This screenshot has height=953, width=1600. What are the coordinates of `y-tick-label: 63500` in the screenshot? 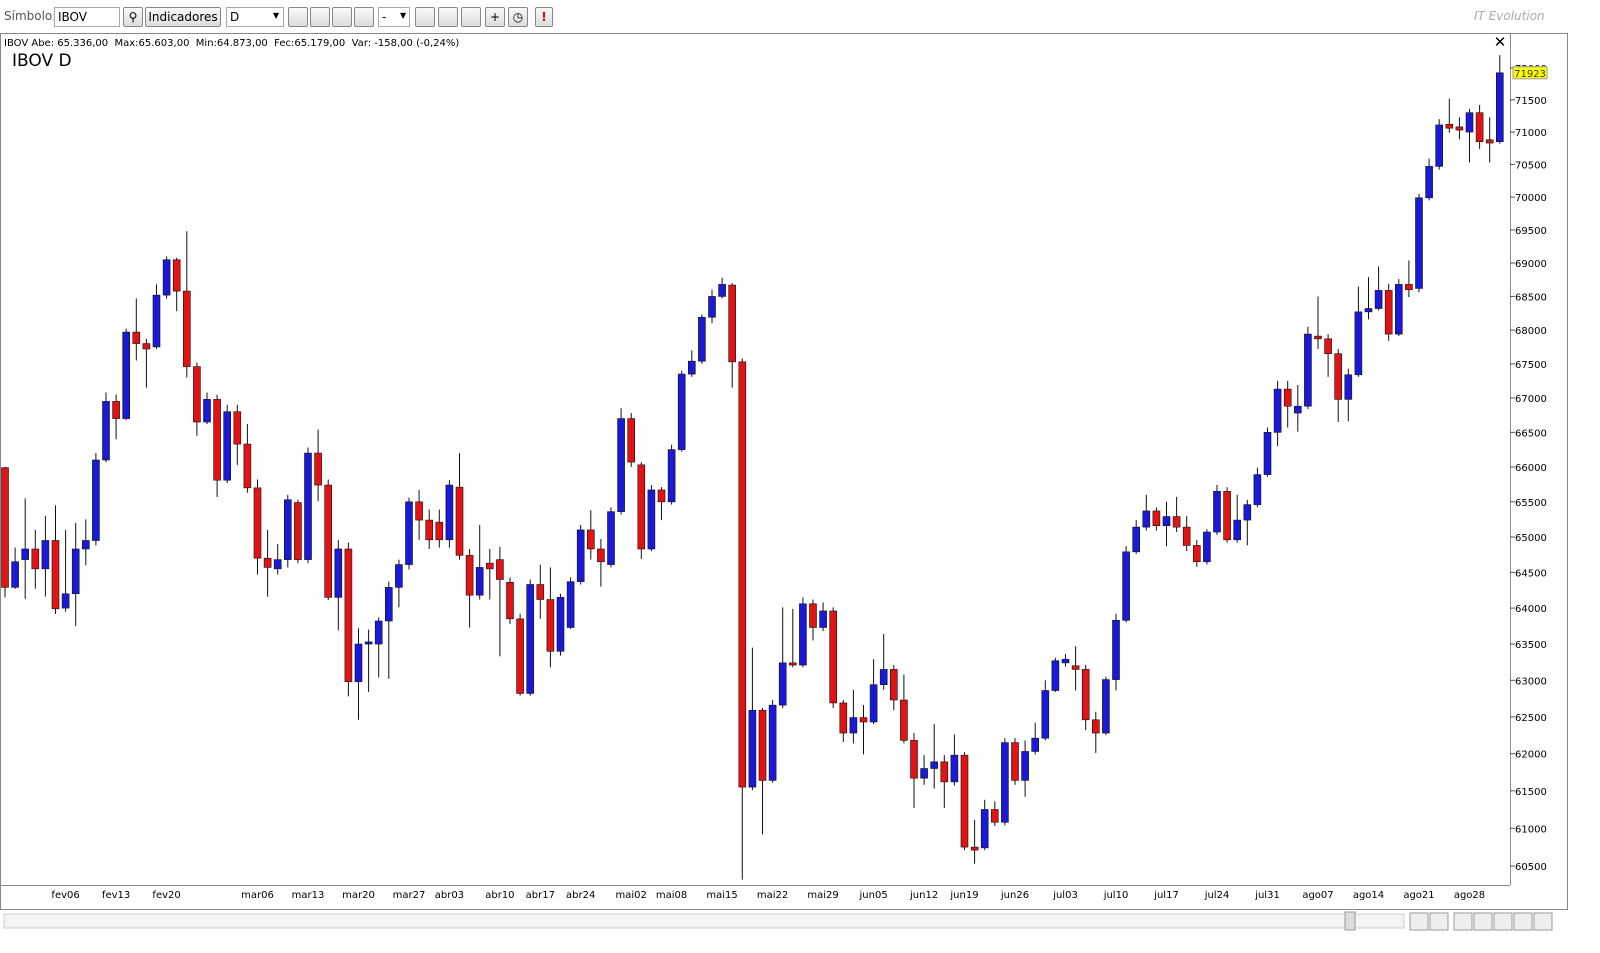 It's located at (1531, 645).